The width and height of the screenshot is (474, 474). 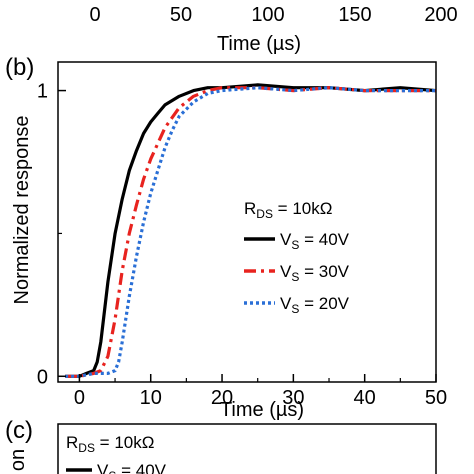 What do you see at coordinates (18, 460) in the screenshot?
I see `bottom-y-axis-title-fragment: on` at bounding box center [18, 460].